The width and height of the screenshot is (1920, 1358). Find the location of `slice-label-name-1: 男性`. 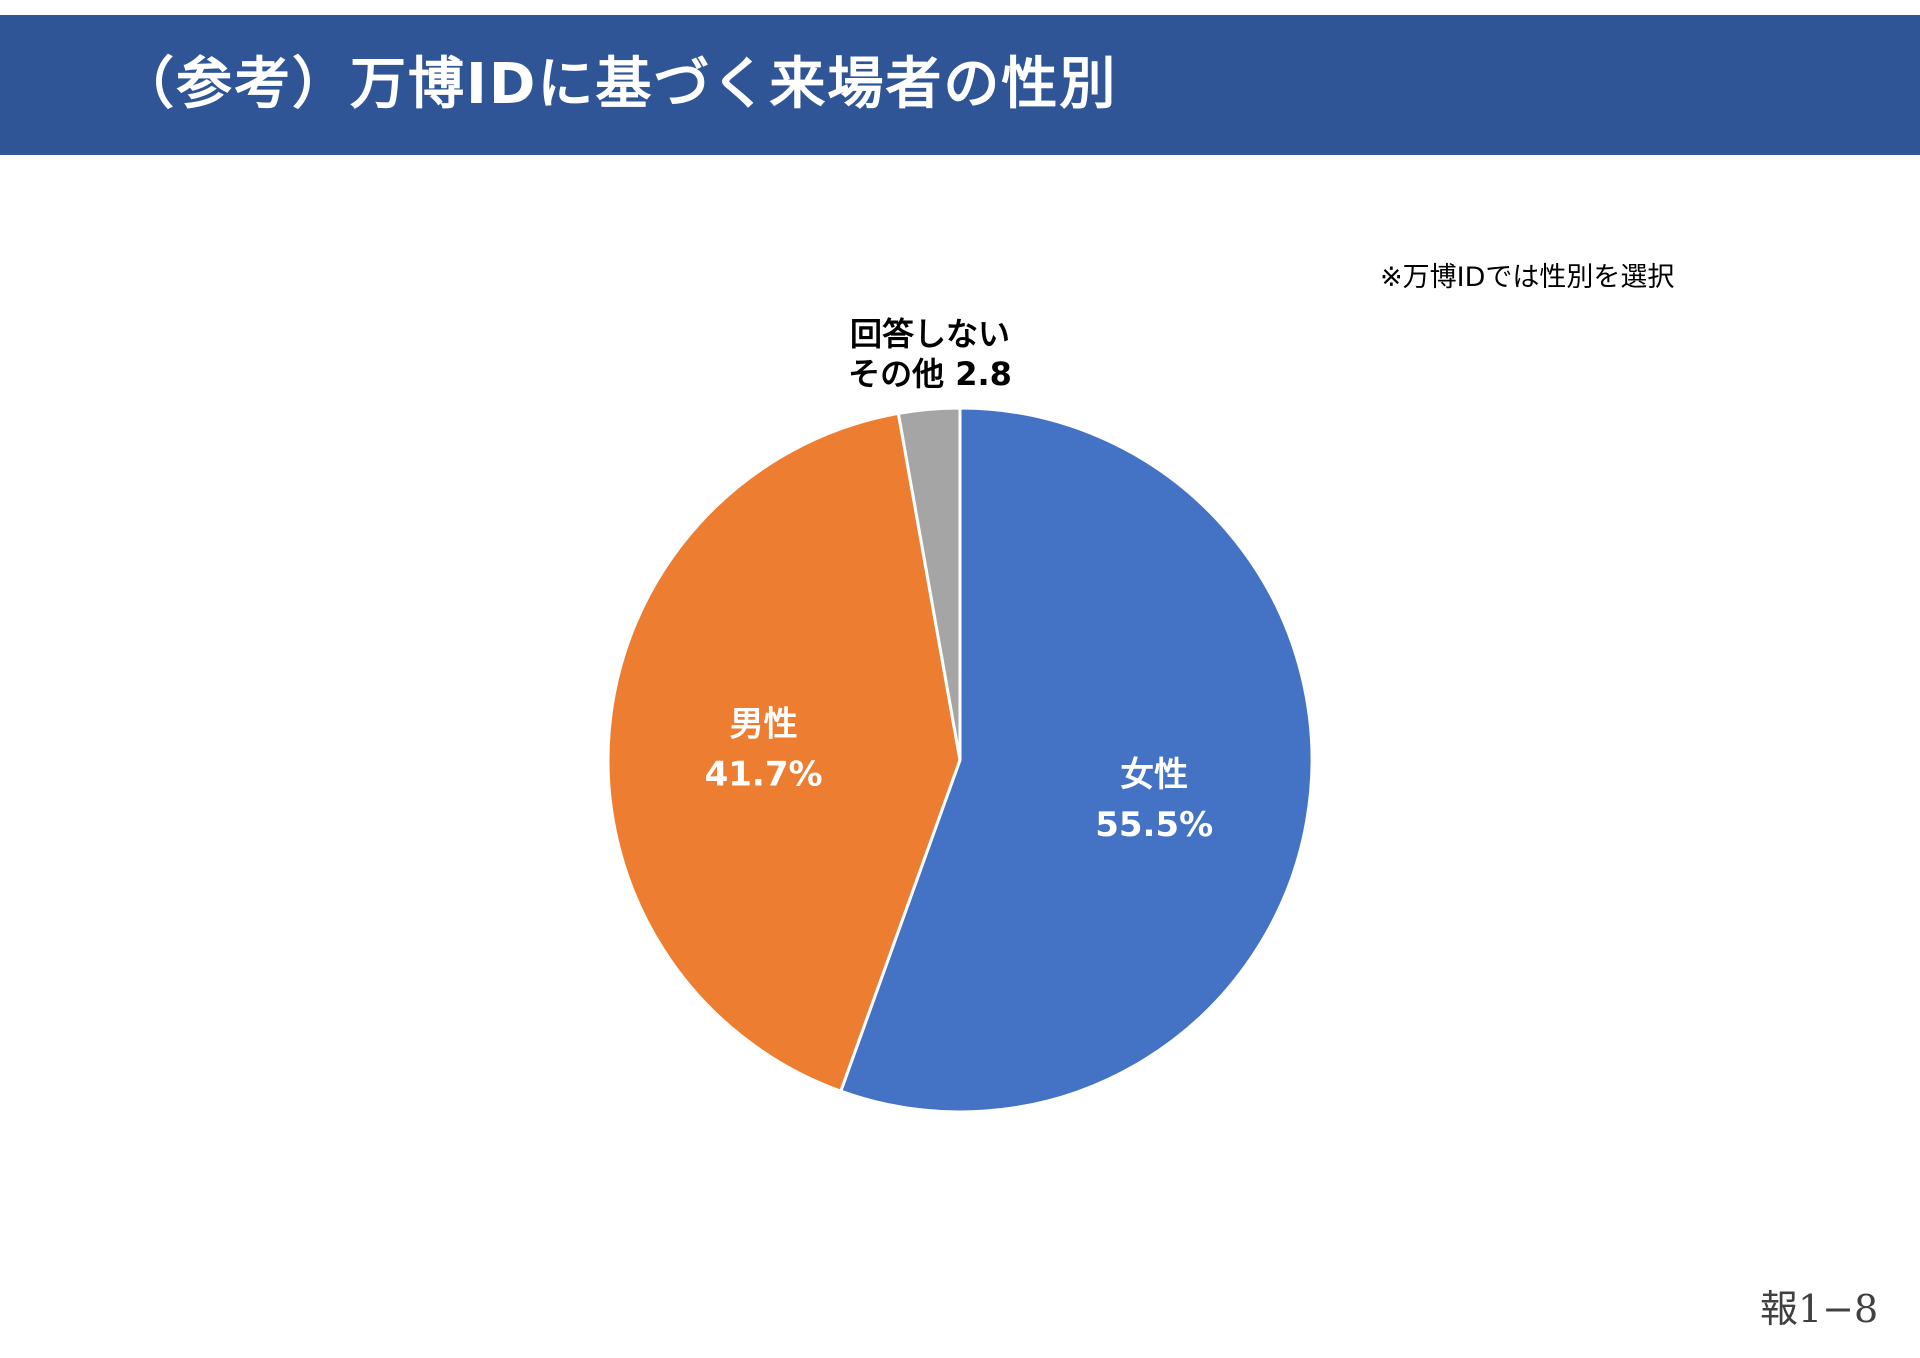

slice-label-name-1: 男性 is located at coordinates (764, 724).